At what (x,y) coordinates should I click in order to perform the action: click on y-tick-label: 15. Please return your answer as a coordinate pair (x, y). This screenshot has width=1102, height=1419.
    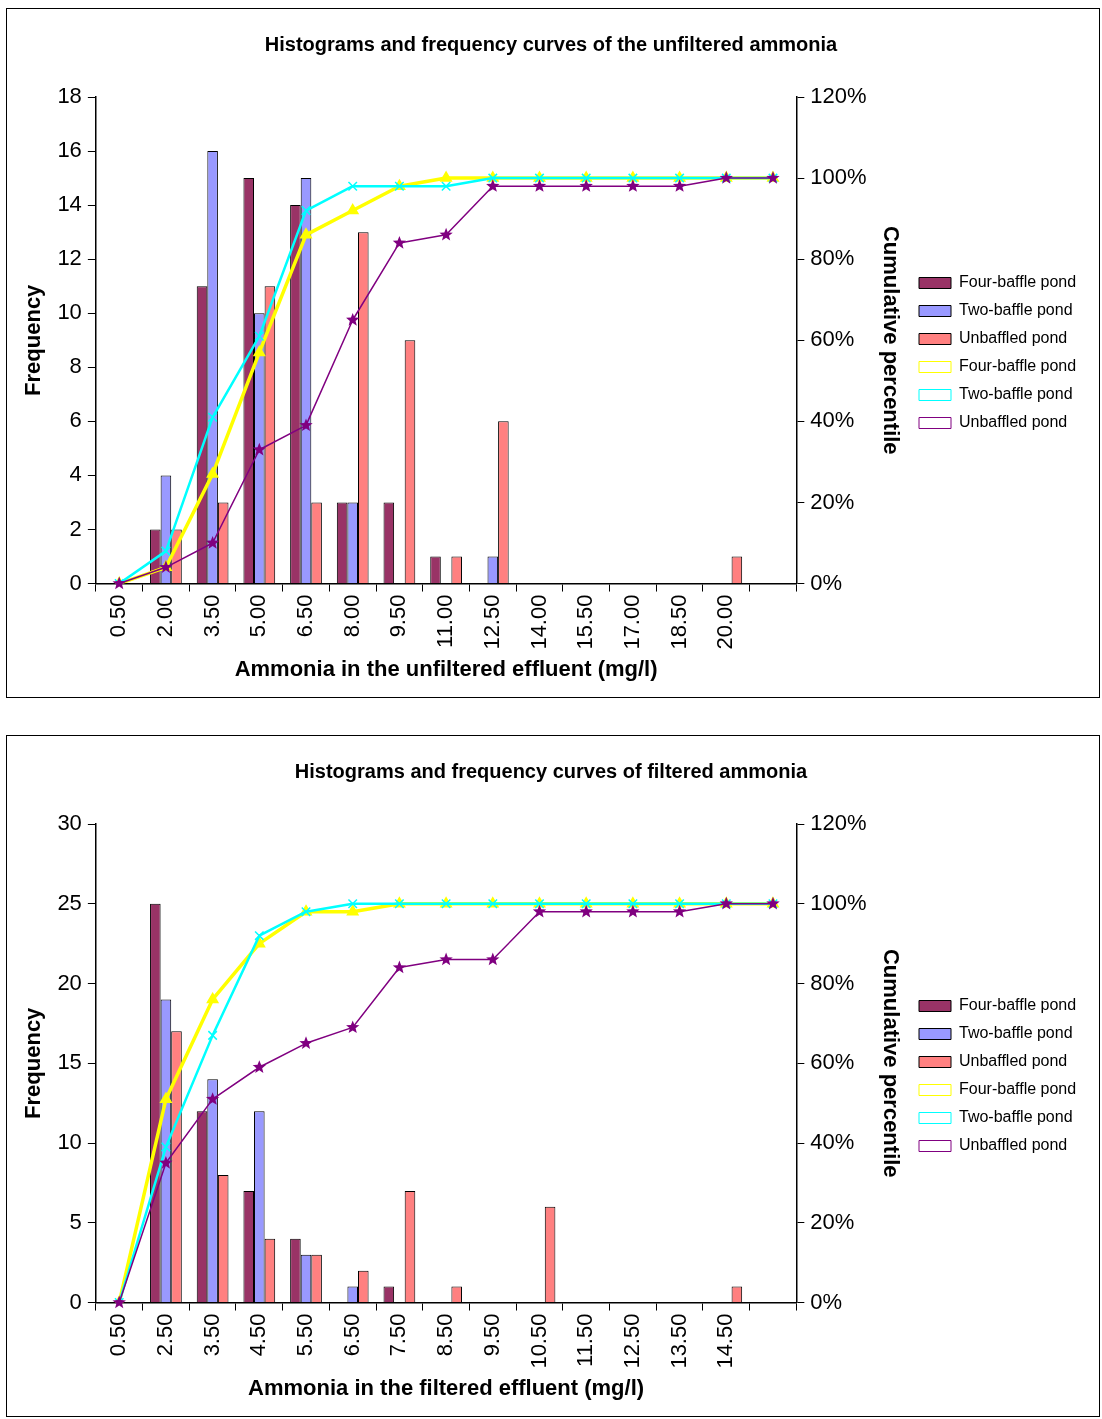
    Looking at the image, I should click on (69, 1062).